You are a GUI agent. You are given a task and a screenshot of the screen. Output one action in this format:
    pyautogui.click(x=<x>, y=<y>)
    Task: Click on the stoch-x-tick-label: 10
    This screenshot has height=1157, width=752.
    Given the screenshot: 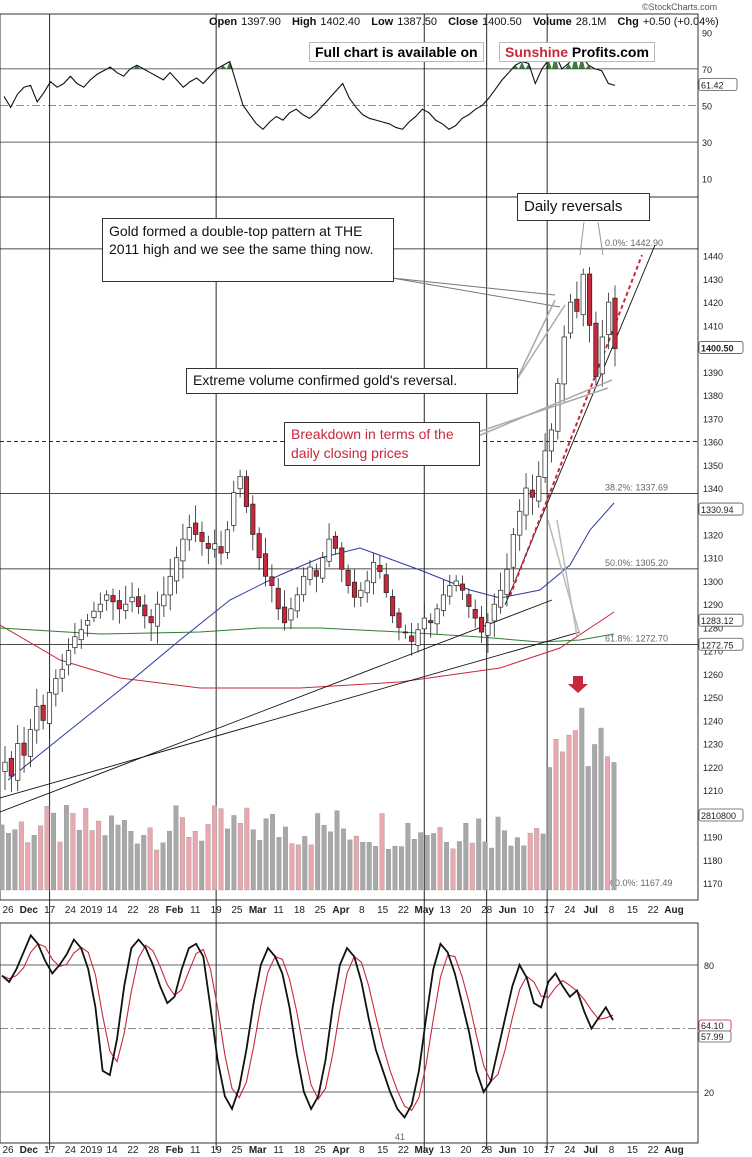 What is the action you would take?
    pyautogui.click(x=529, y=1150)
    